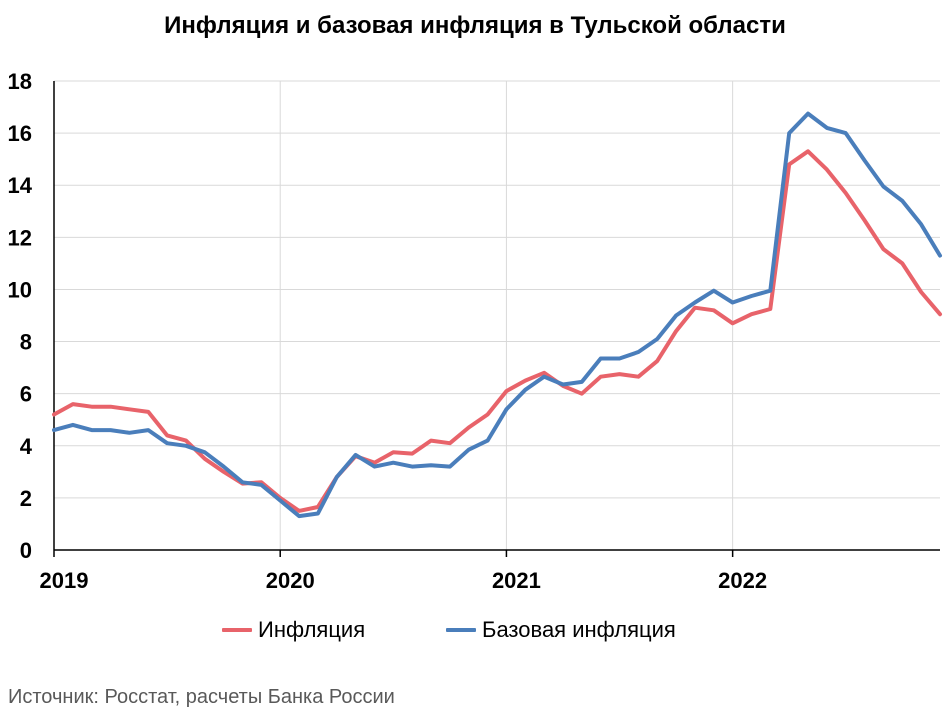 The image size is (950, 715). Describe the element at coordinates (26, 498) in the screenshot. I see `y-tick-label-2: 2` at that location.